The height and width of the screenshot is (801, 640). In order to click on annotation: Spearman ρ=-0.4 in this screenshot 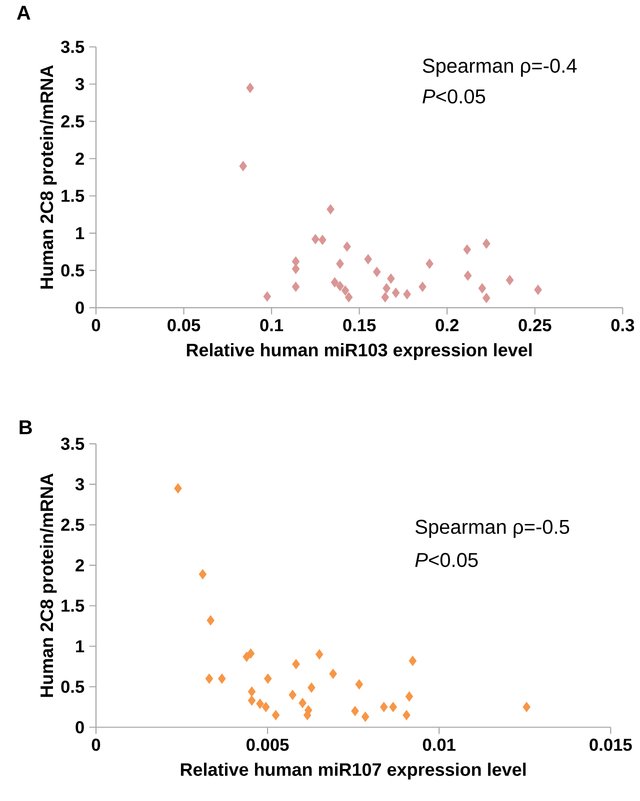, I will do `click(499, 67)`.